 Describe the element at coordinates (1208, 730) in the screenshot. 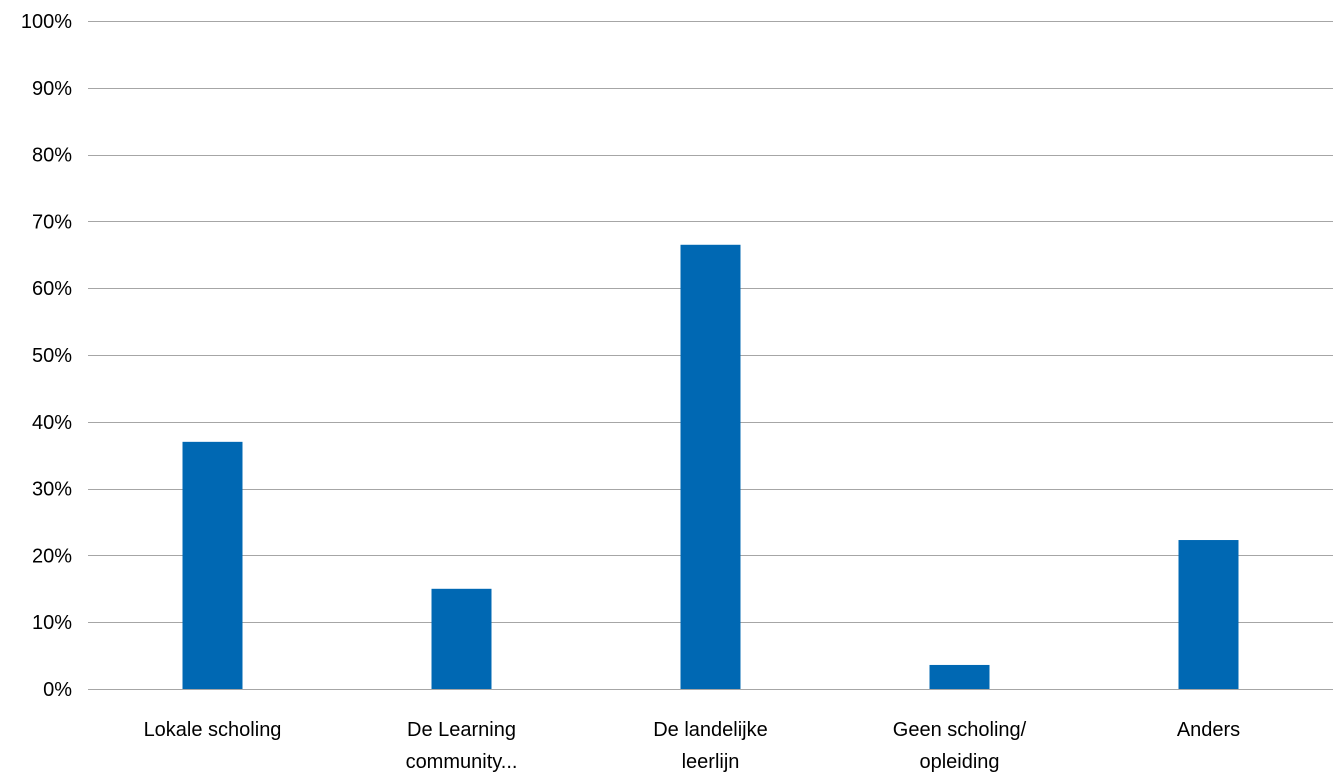

I see `x-category-label: Anders` at that location.